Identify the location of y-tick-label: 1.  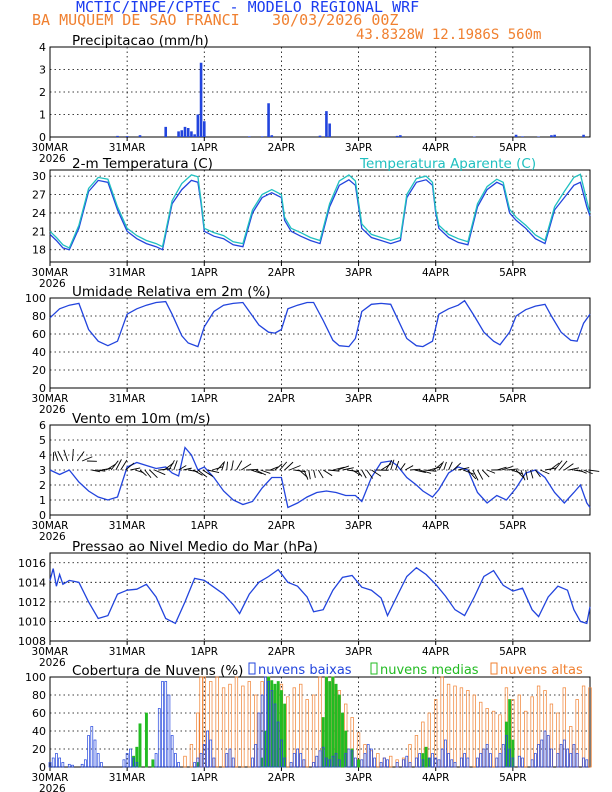
(42, 500).